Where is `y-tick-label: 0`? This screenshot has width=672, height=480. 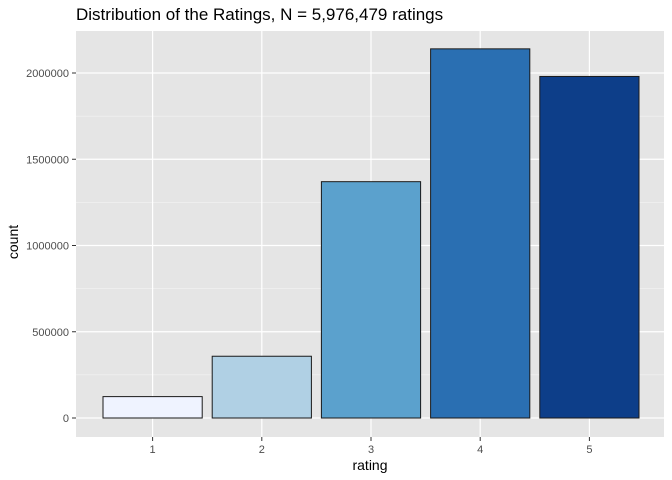 y-tick-label: 0 is located at coordinates (66, 419).